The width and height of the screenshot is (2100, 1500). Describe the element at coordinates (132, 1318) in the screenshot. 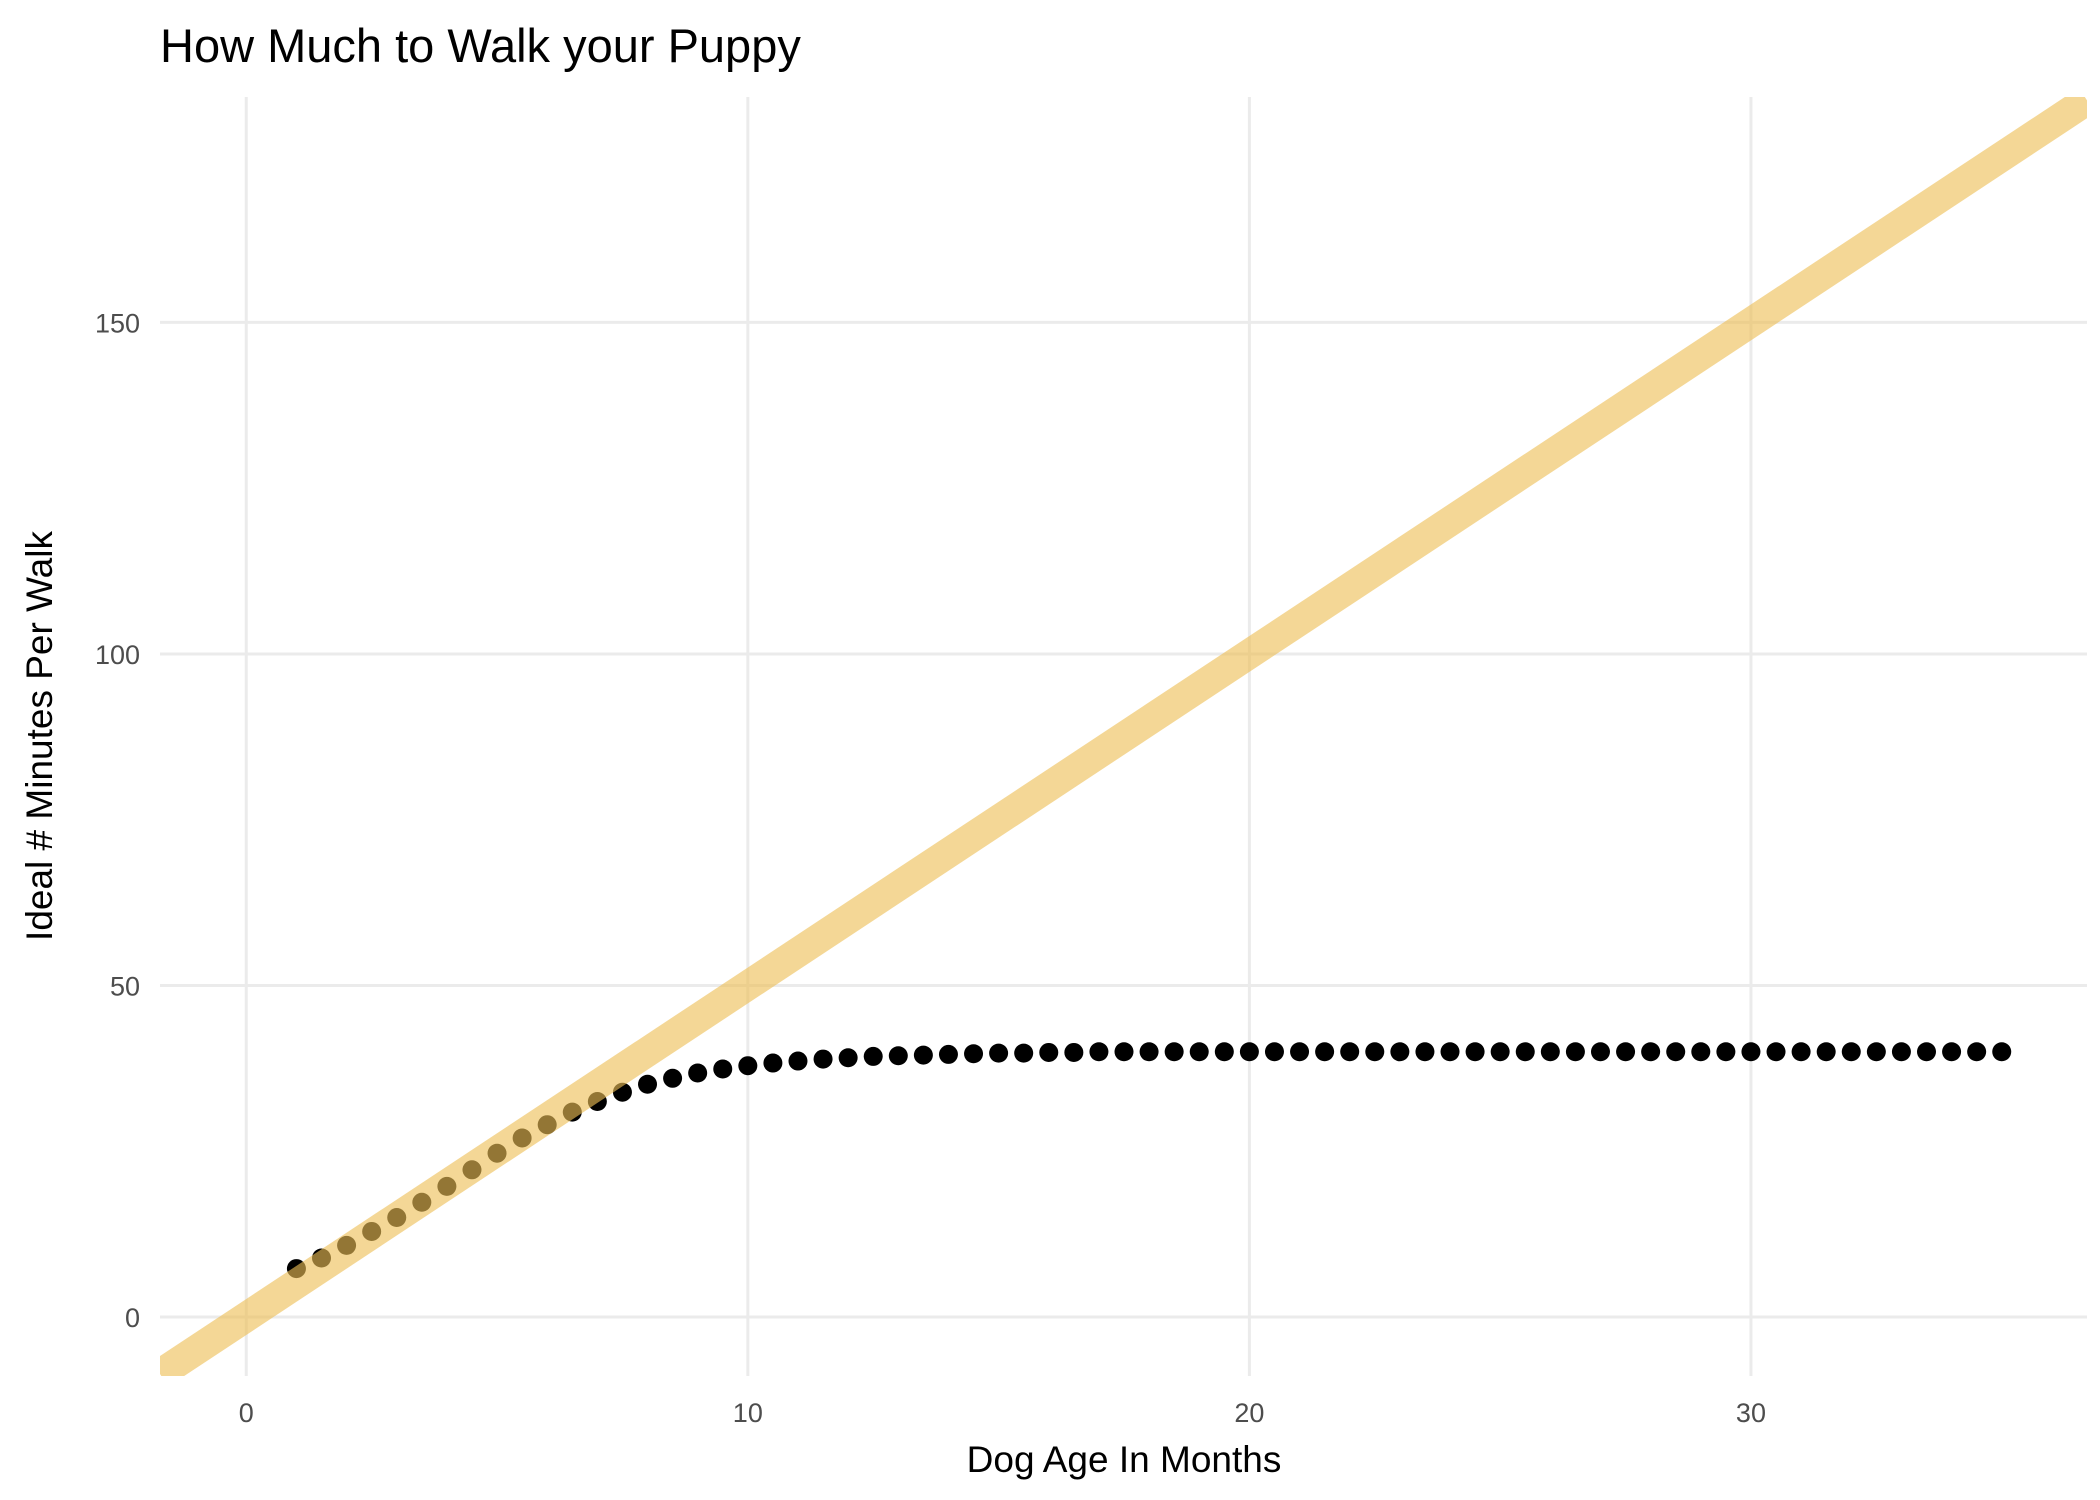

I see `y-tick-label: 0` at that location.